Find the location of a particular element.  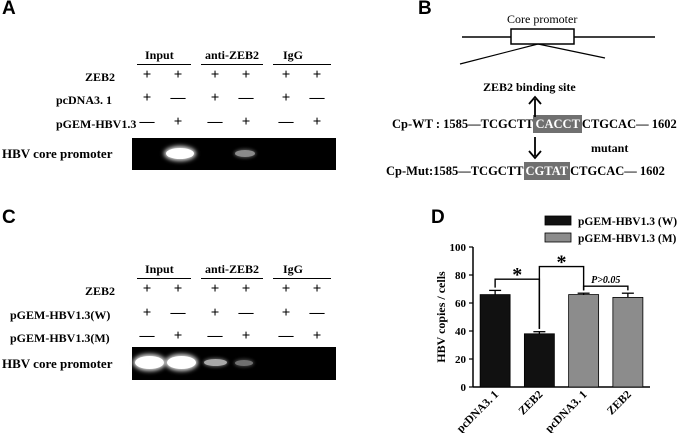

sign-a-r0-c5: + is located at coordinates (317, 75).